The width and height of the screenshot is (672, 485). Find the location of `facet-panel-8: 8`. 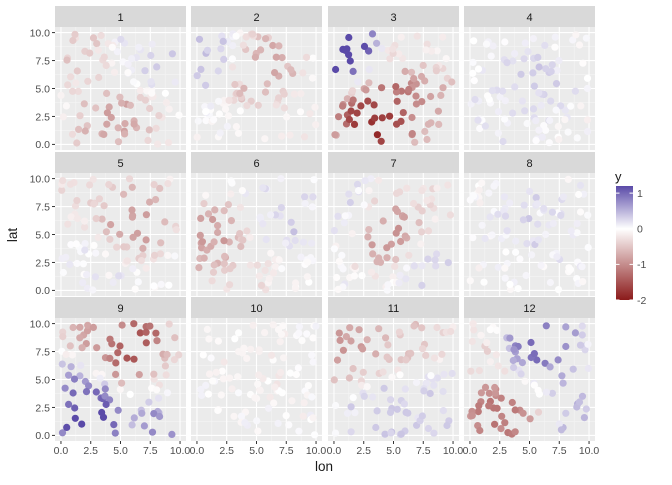

facet-panel-8: 8 is located at coordinates (529, 224).